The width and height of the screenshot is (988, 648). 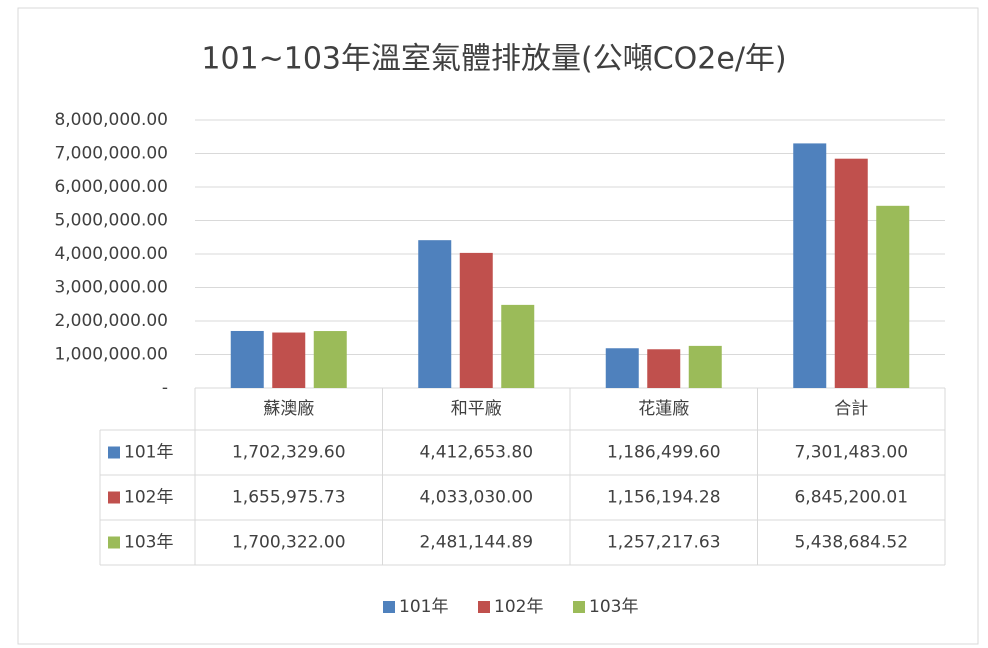 What do you see at coordinates (851, 543) in the screenshot?
I see `table-value: 5,438,684.52` at bounding box center [851, 543].